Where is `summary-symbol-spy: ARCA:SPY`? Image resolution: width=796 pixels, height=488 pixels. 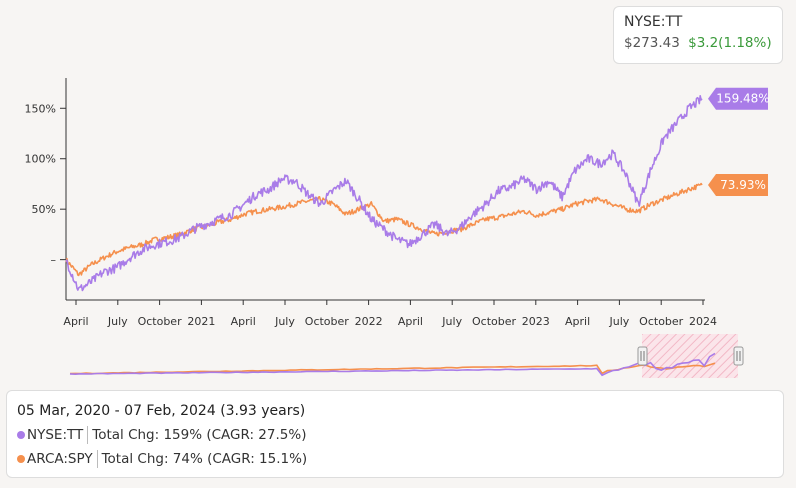
summary-symbol-spy: ARCA:SPY is located at coordinates (60, 459).